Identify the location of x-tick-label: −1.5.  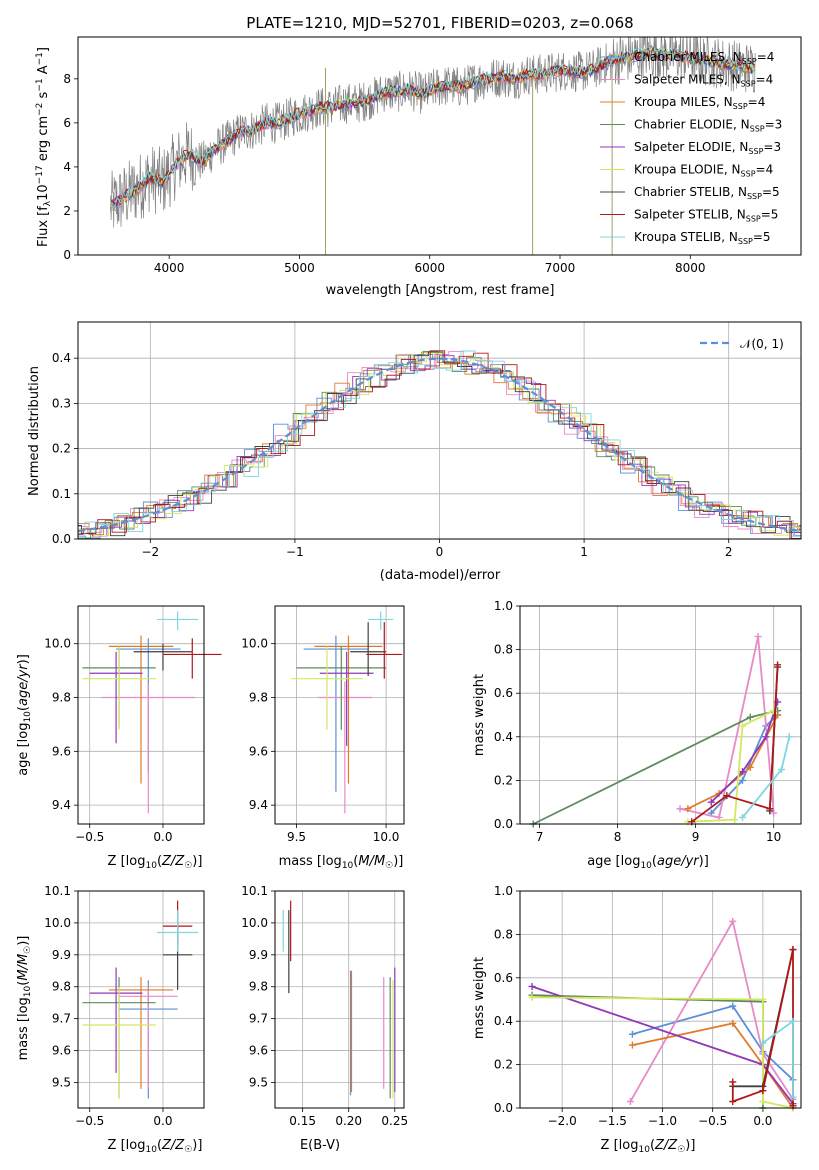
(612, 1121).